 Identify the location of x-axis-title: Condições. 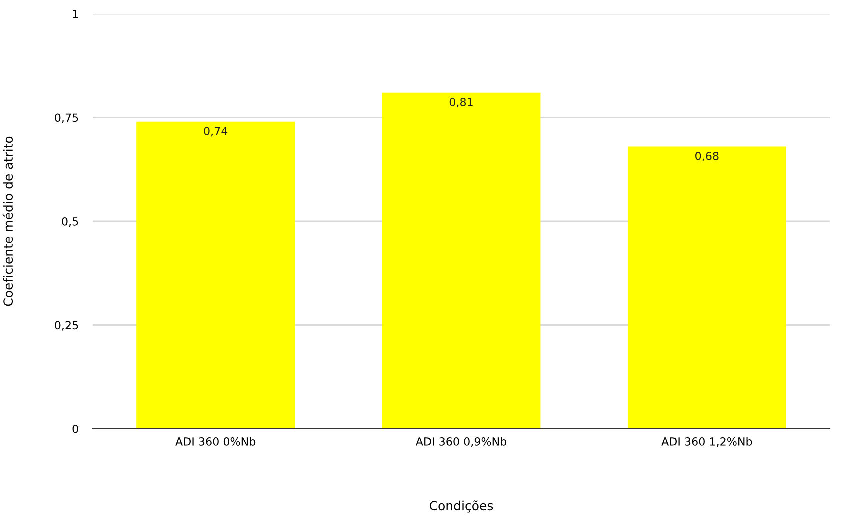
(462, 506).